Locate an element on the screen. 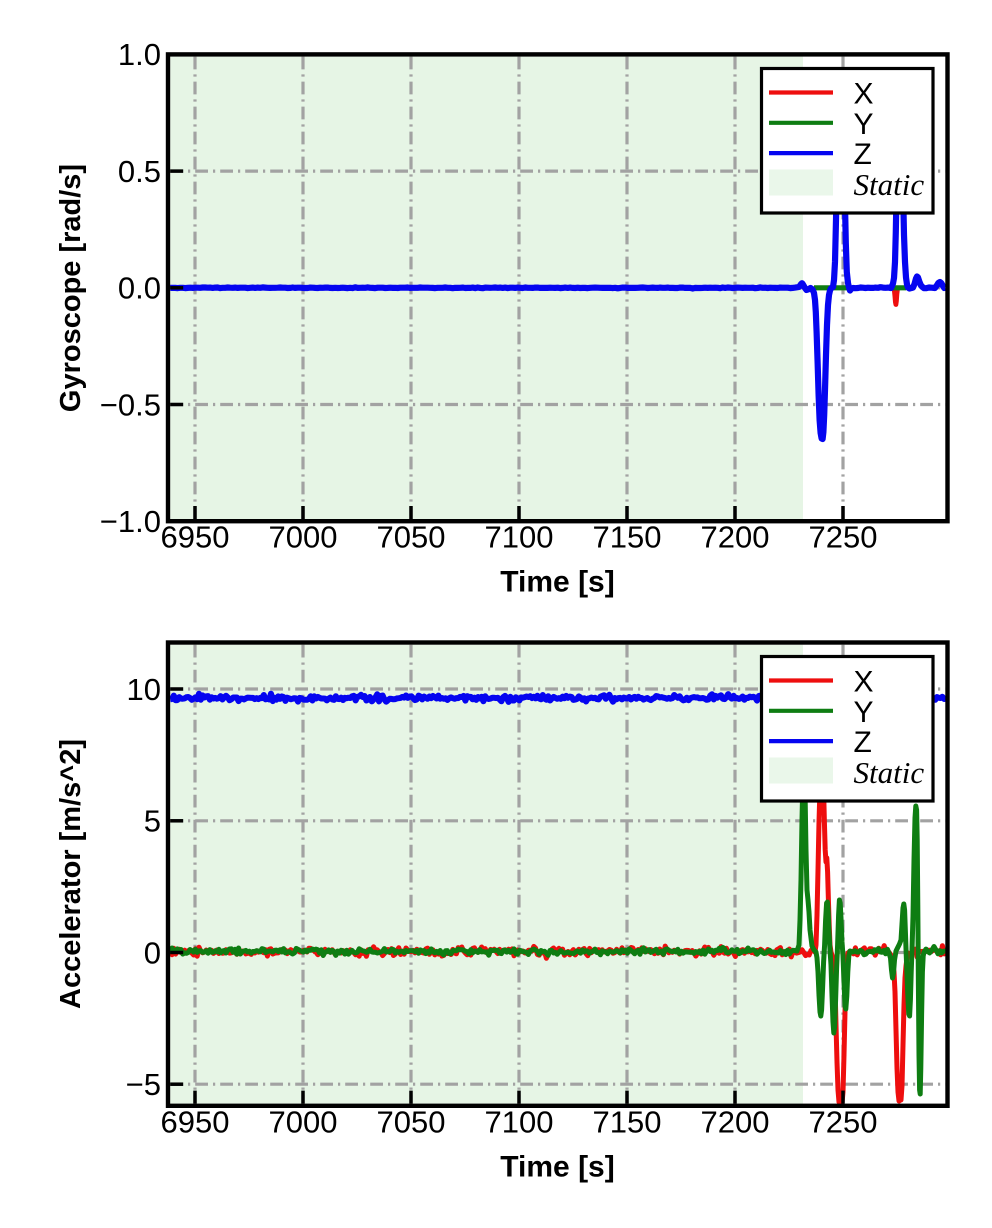 The width and height of the screenshot is (992, 1228). svg-text: −0.5 is located at coordinates (130, 404).